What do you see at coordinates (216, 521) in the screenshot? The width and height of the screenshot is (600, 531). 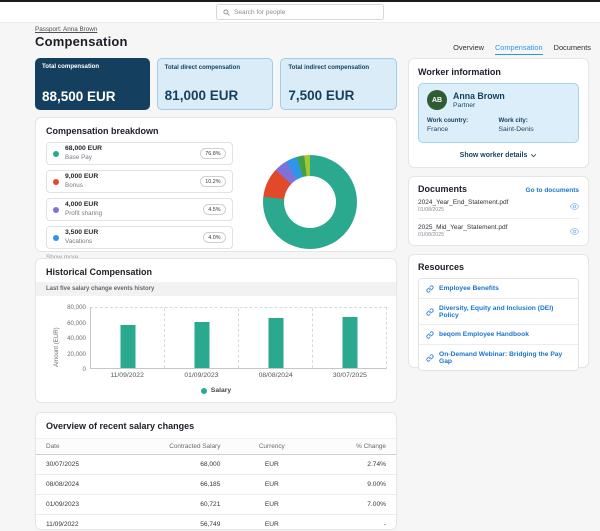 I see `table-row: 11/09/2022 56,749 EUR -` at bounding box center [216, 521].